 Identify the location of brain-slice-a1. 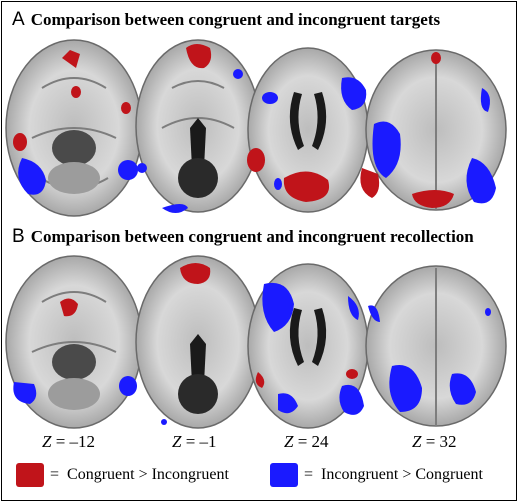
(74, 128).